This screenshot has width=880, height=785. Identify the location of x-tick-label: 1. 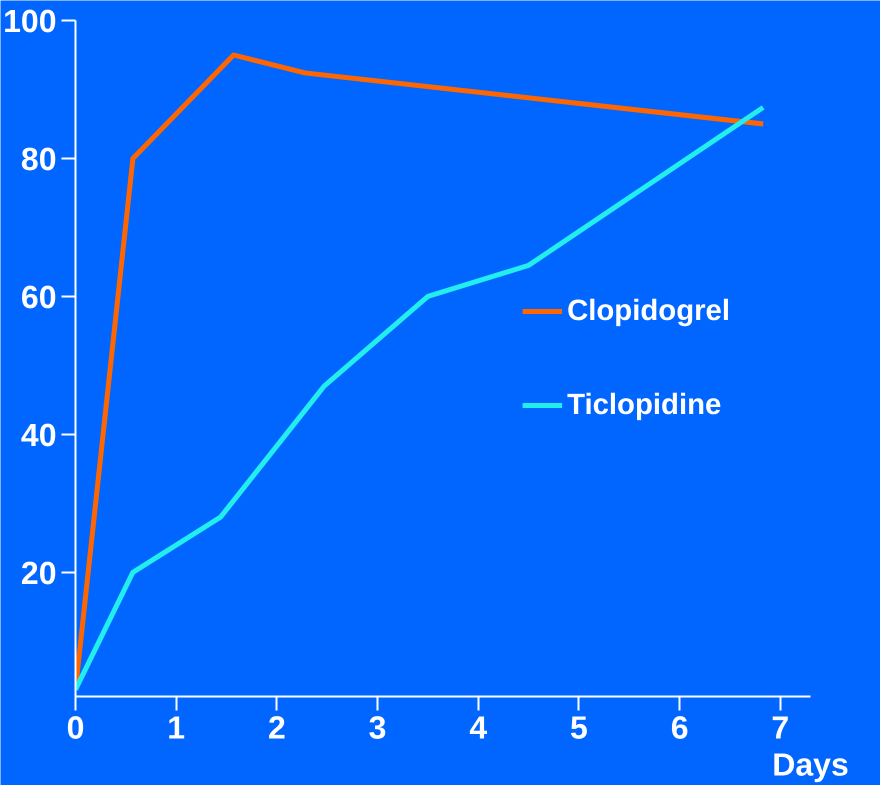
(176, 728).